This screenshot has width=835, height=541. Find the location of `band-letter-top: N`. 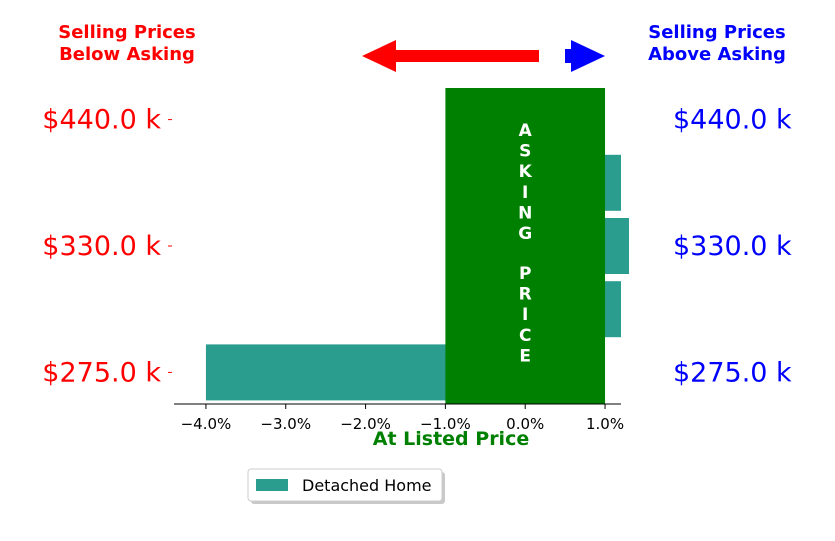

band-letter-top: N is located at coordinates (525, 213).